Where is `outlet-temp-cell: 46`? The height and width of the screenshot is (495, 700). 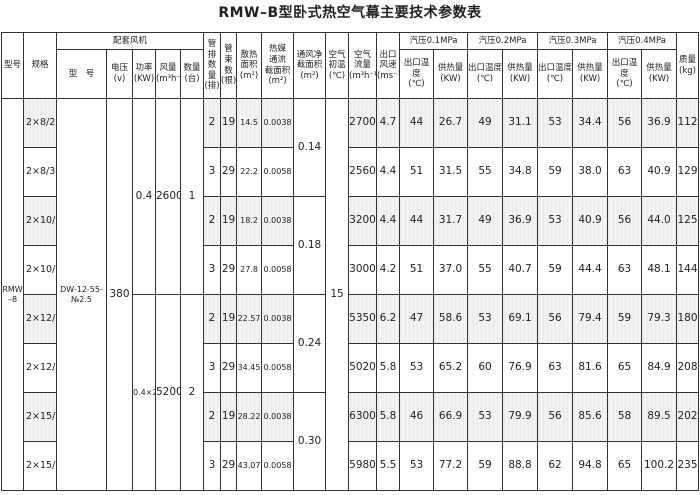
outlet-temp-cell: 46 is located at coordinates (417, 417).